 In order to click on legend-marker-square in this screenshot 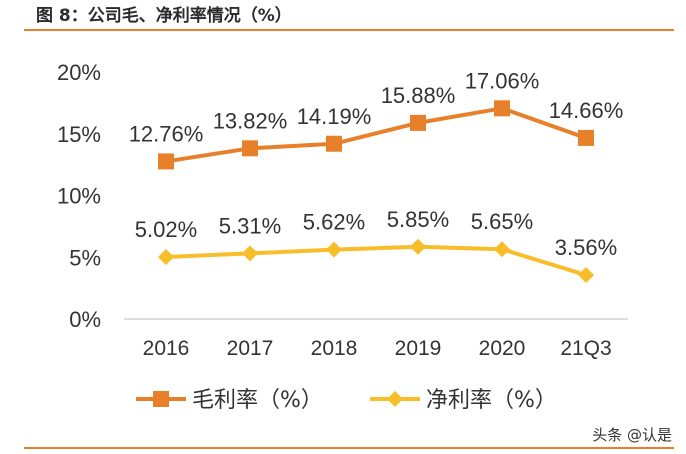, I will do `click(161, 399)`.